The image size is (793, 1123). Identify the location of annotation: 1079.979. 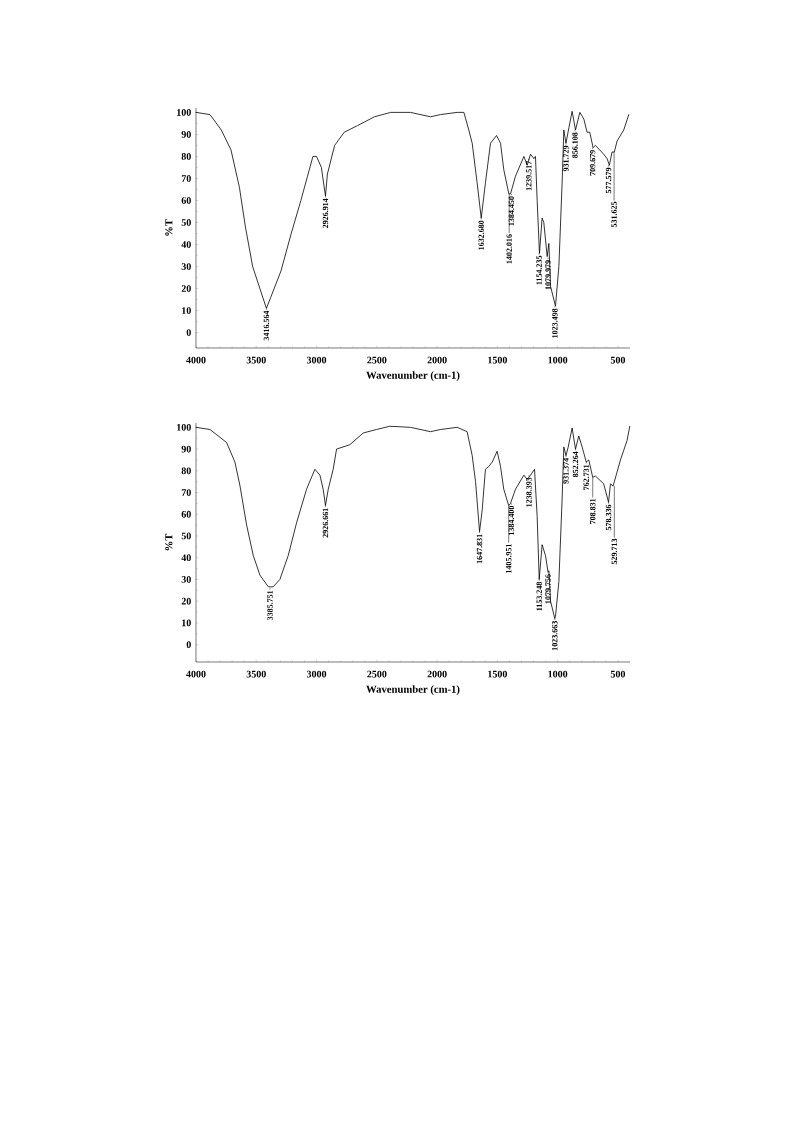
(548, 275).